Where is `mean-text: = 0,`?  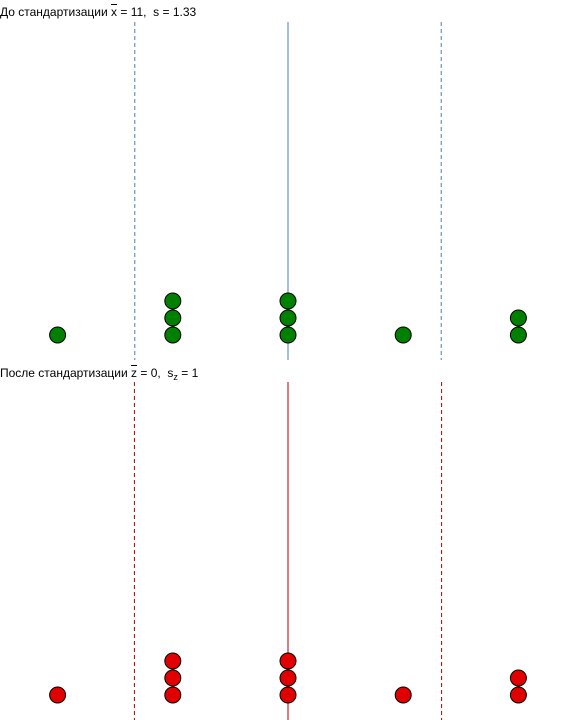
mean-text: = 0, is located at coordinates (149, 373).